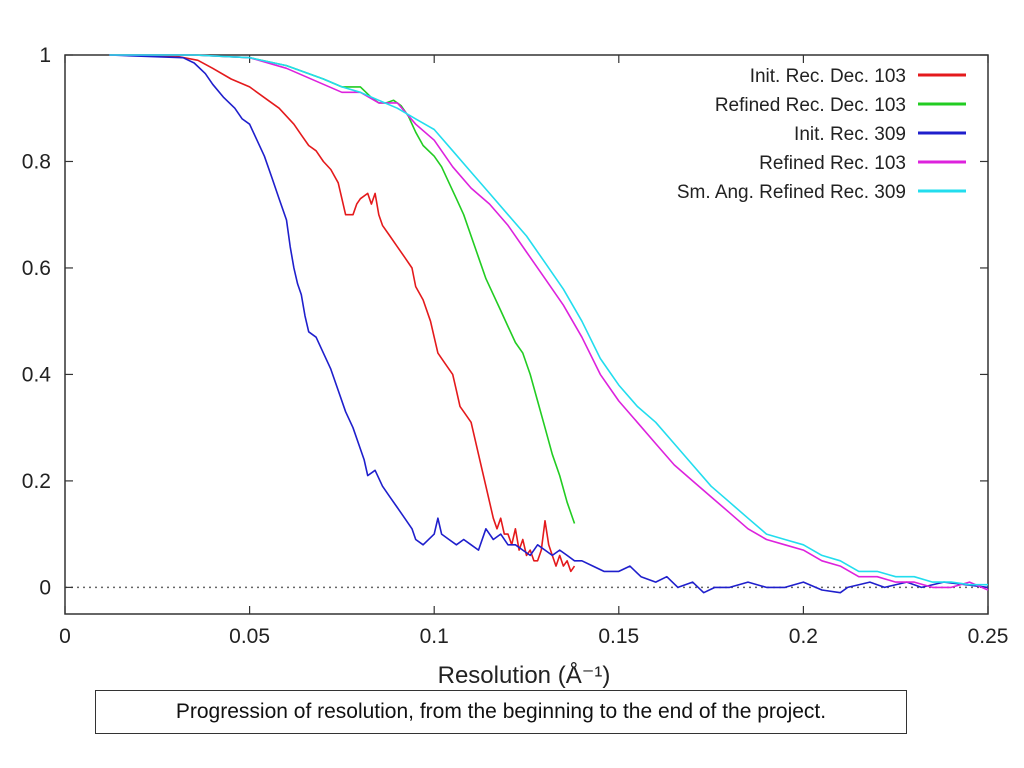  I want to click on y-tick-label: 0.4, so click(37, 374).